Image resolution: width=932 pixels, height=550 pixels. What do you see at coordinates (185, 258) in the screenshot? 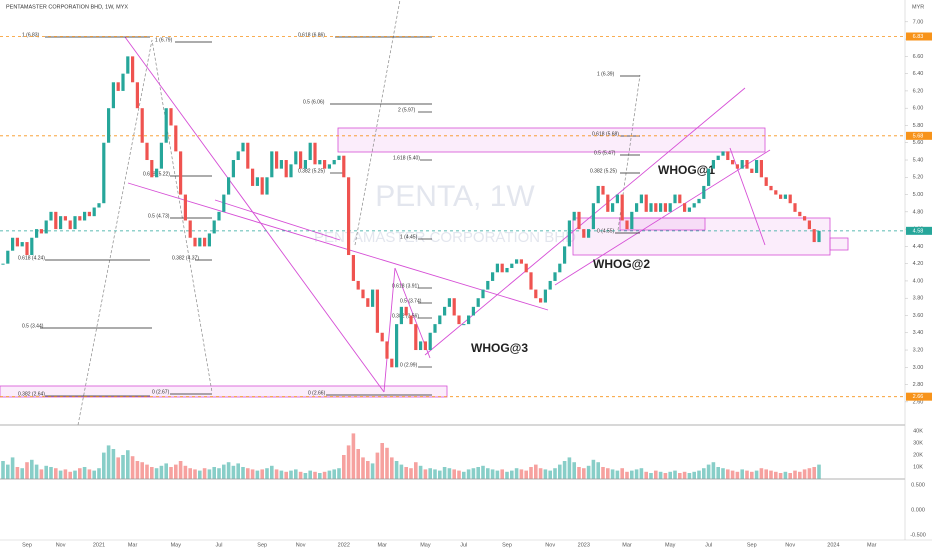
I see `fib-label: 0.382 (4.37)` at bounding box center [185, 258].